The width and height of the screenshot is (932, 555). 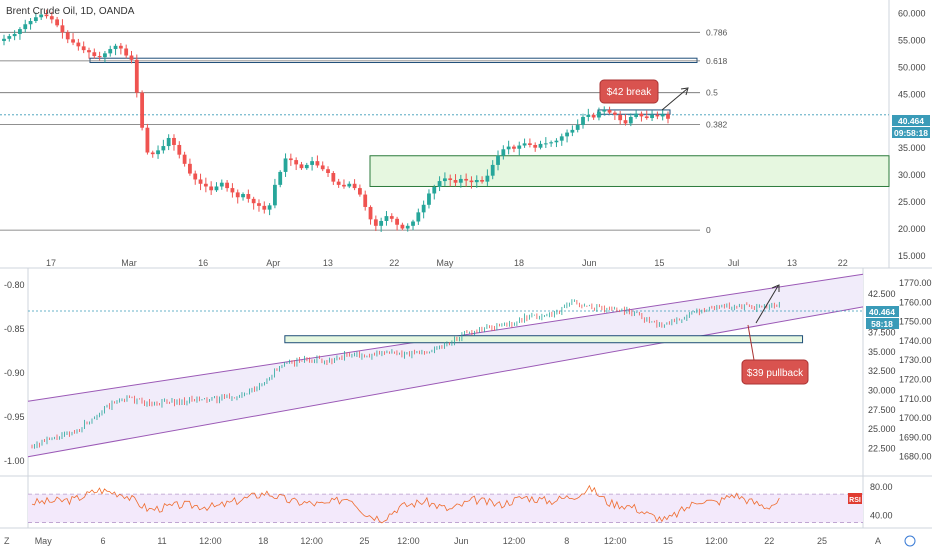 What do you see at coordinates (203, 263) in the screenshot?
I see `top-x-tick-2: 16` at bounding box center [203, 263].